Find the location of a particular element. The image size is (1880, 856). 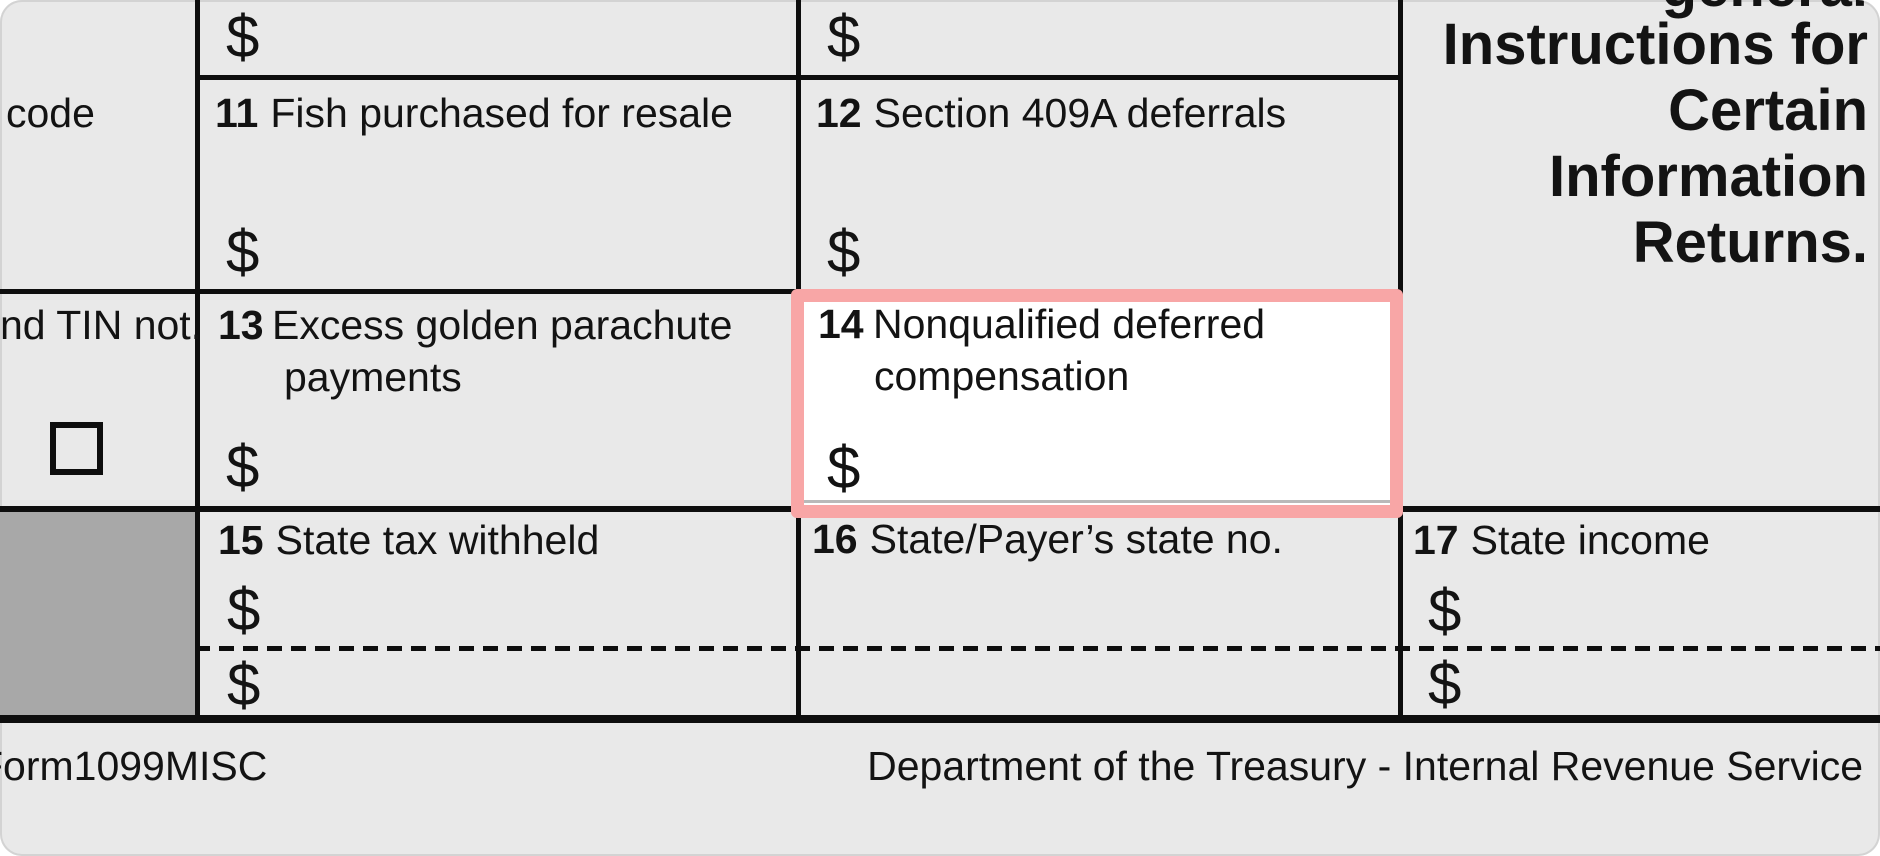

instructions-clipped-word: general is located at coordinates (1765, 8).